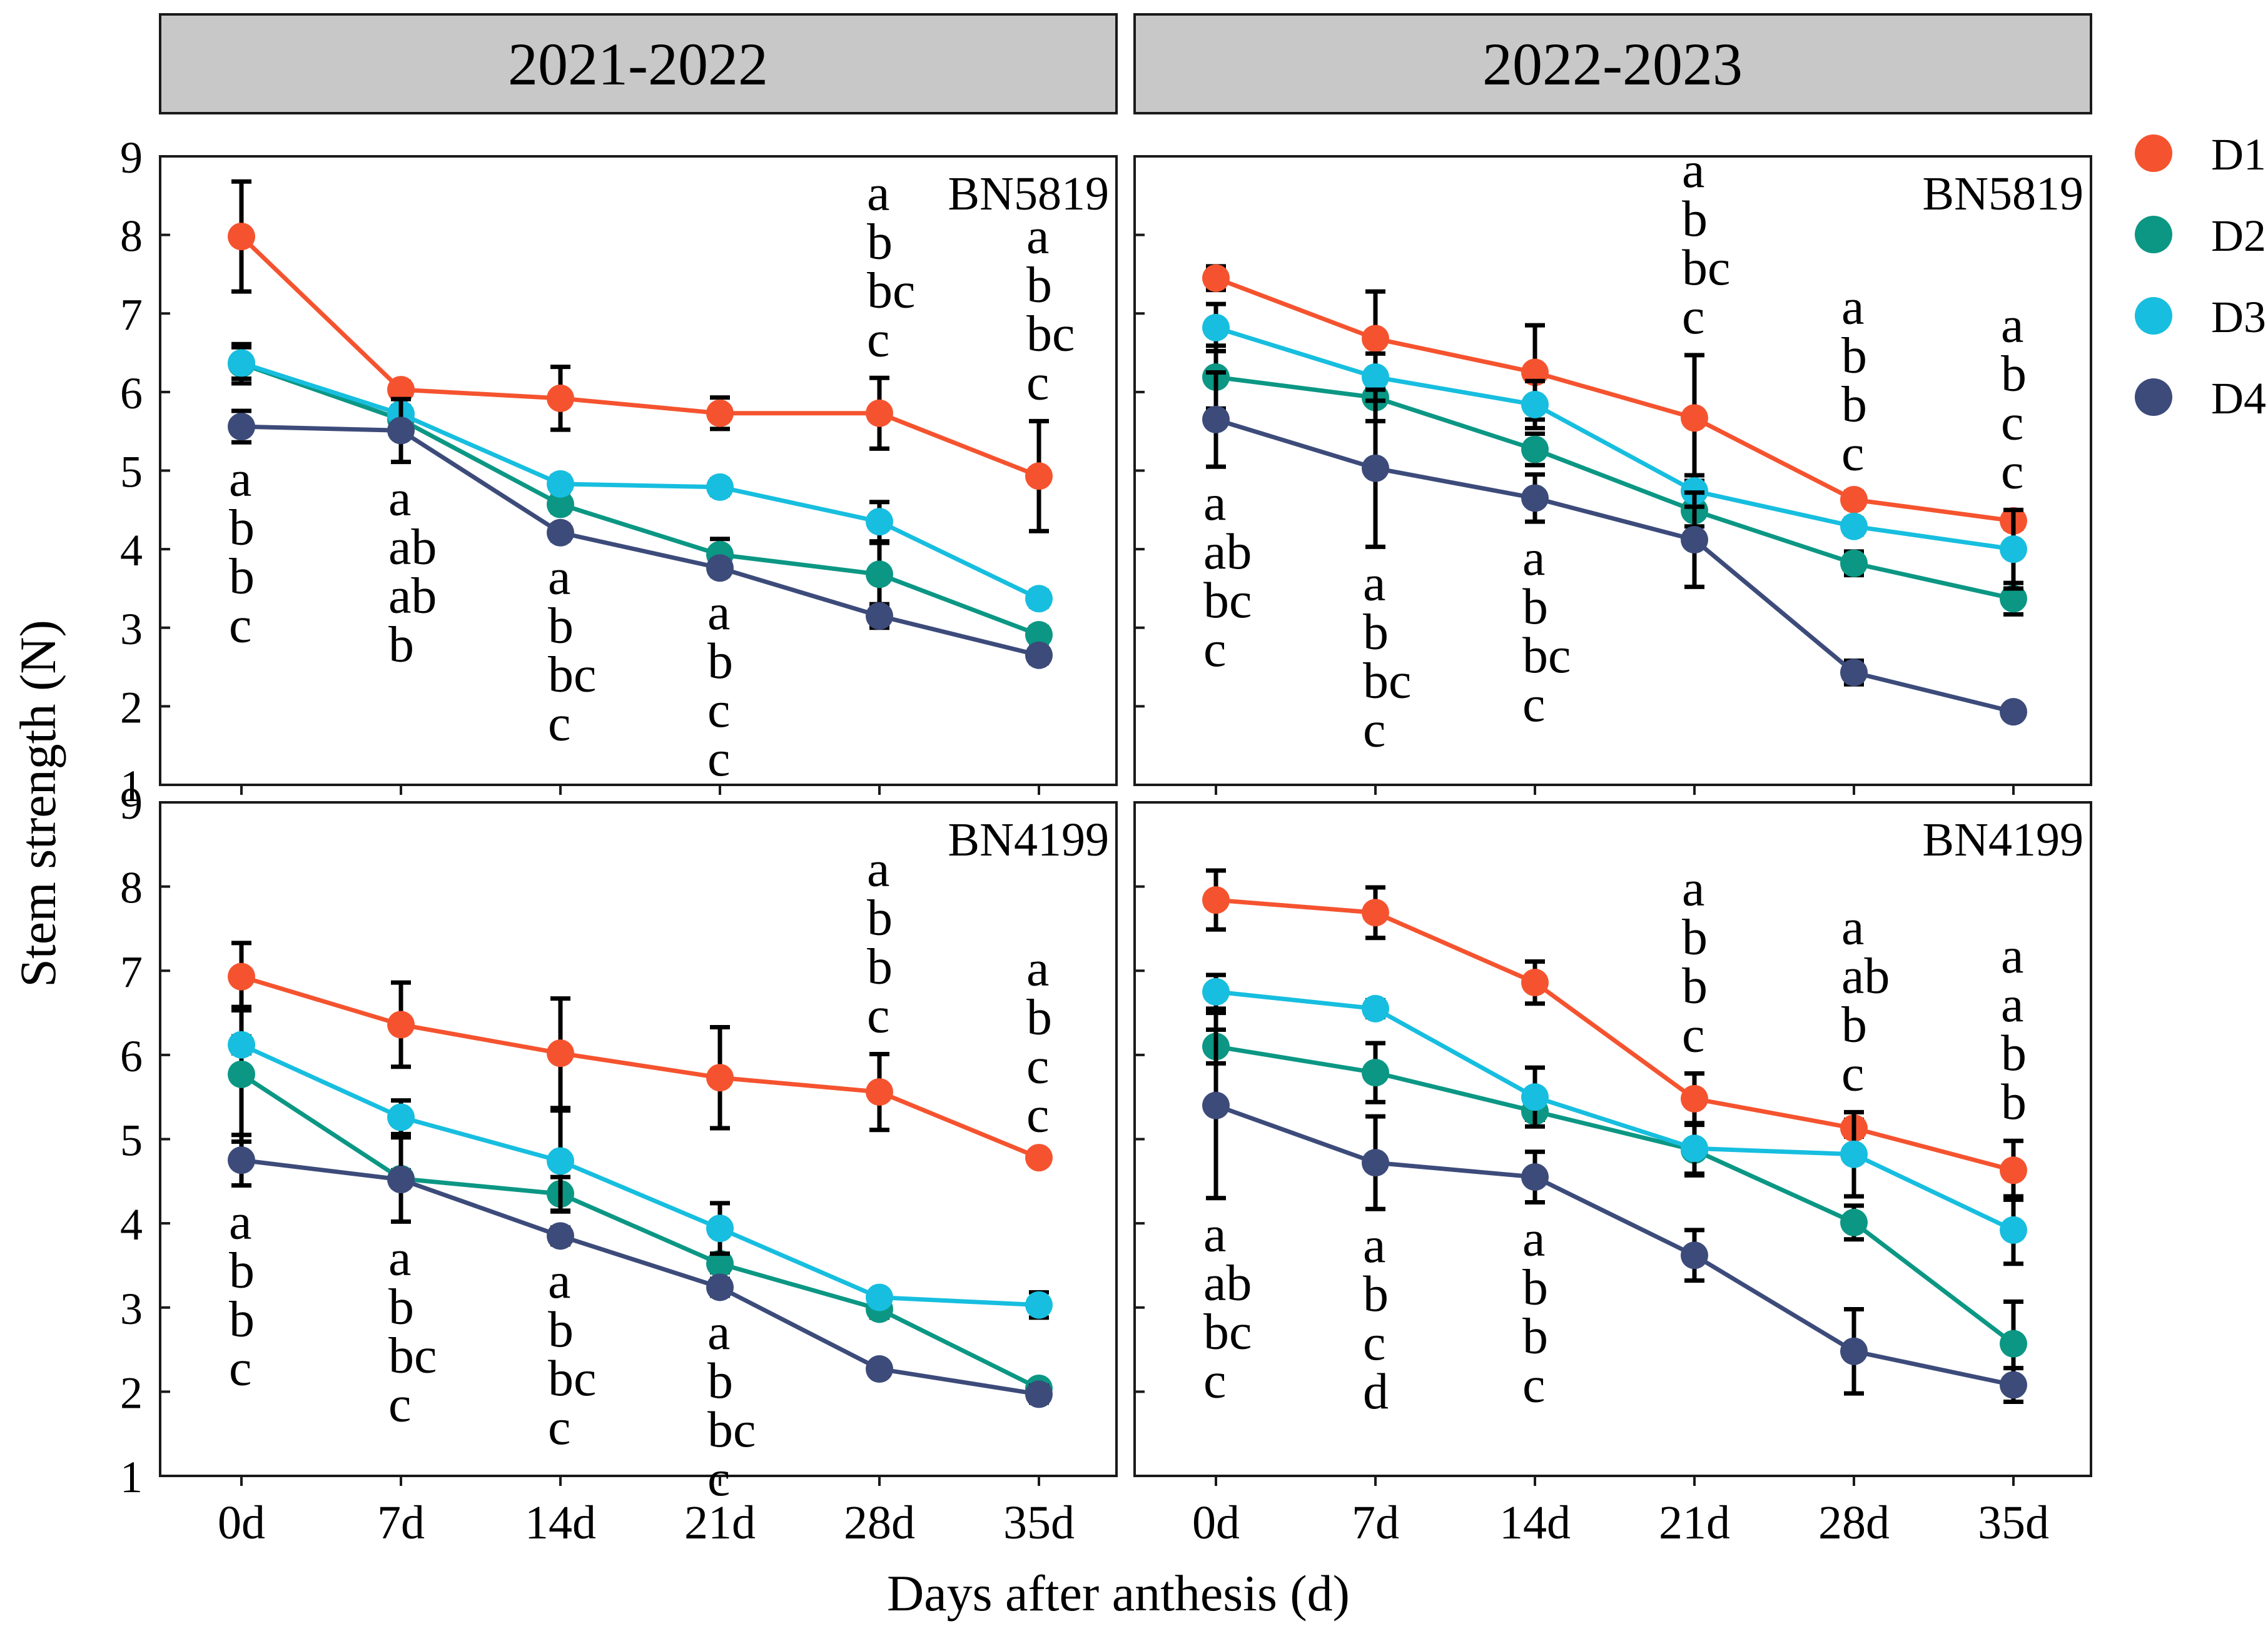 This screenshot has height=1631, width=2268. Describe the element at coordinates (131, 1224) in the screenshot. I see `y-tick-label: 4` at that location.